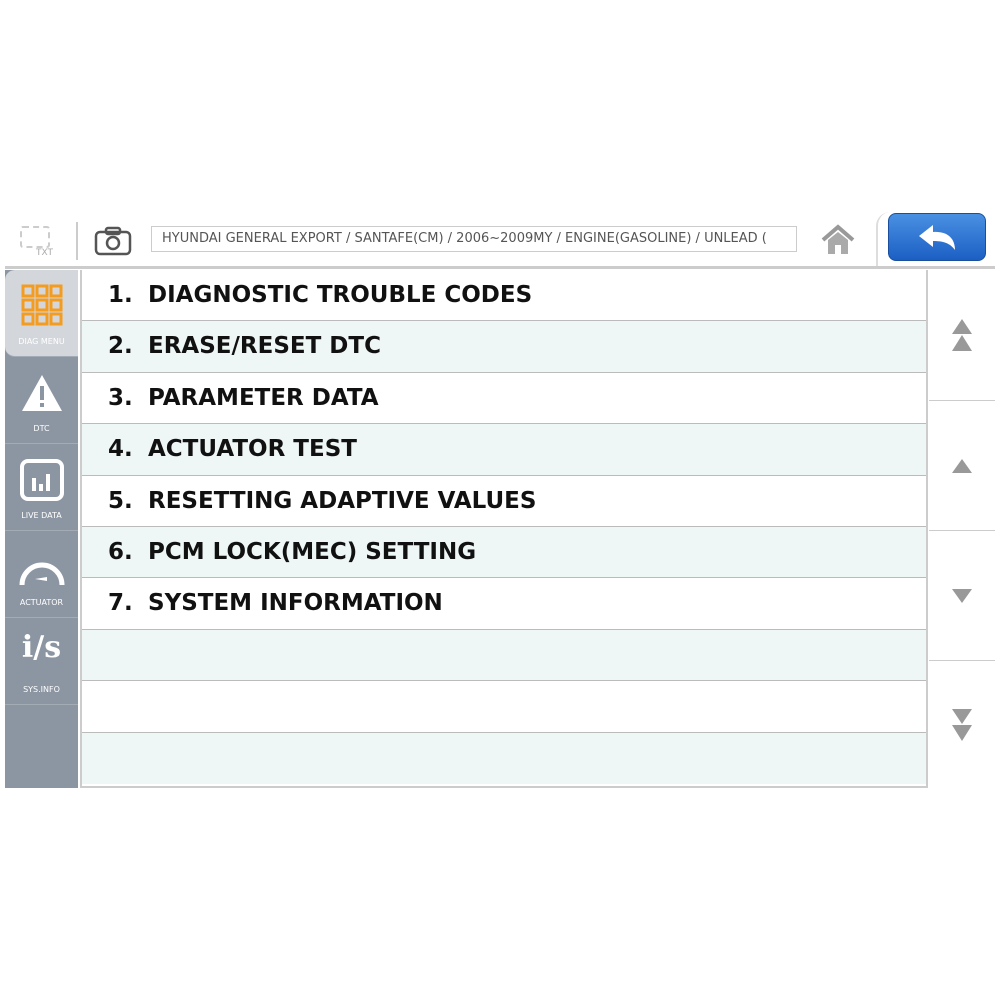 Image resolution: width=1000 pixels, height=1000 pixels. Describe the element at coordinates (45, 253) in the screenshot. I see `txt-label: TXT` at that location.